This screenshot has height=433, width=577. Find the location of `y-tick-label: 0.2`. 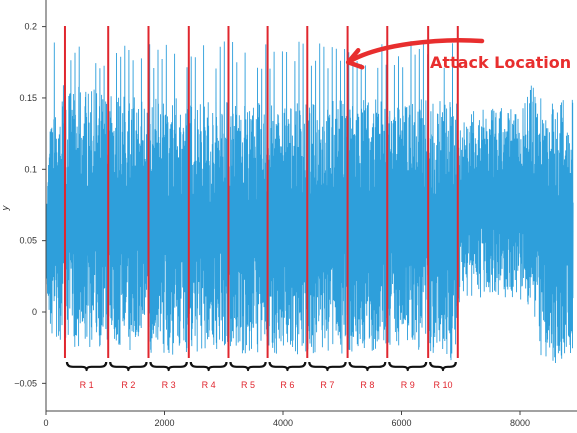

y-tick-label: 0.2 is located at coordinates (30, 27).